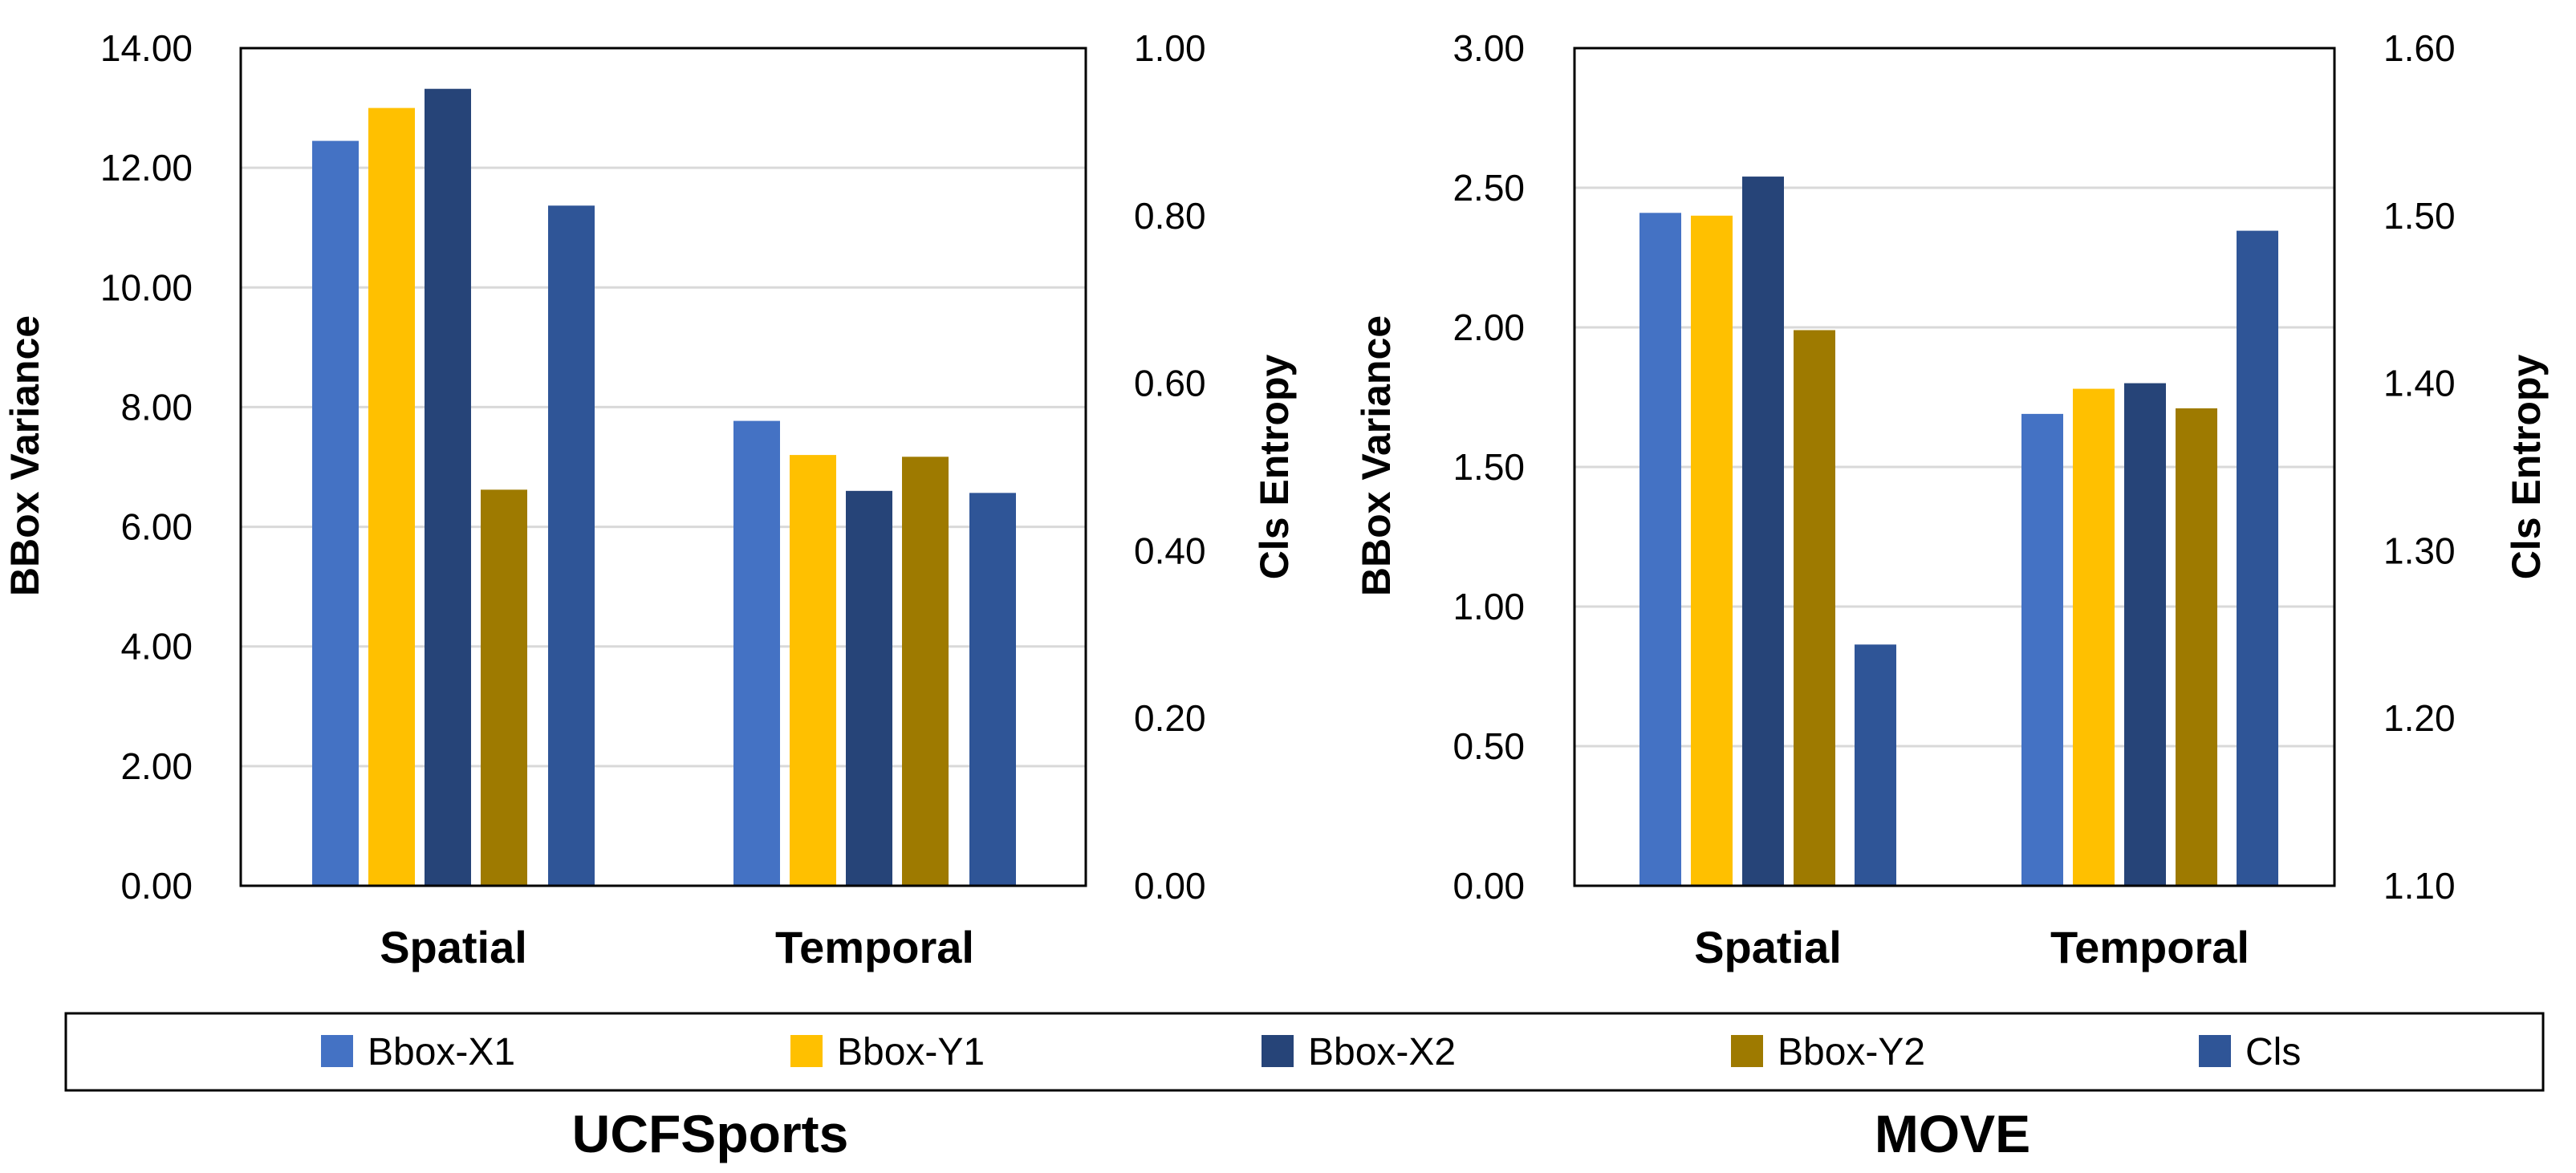 Image resolution: width=2576 pixels, height=1173 pixels. Describe the element at coordinates (146, 287) in the screenshot. I see `left-tick-label: 10.00` at that location.